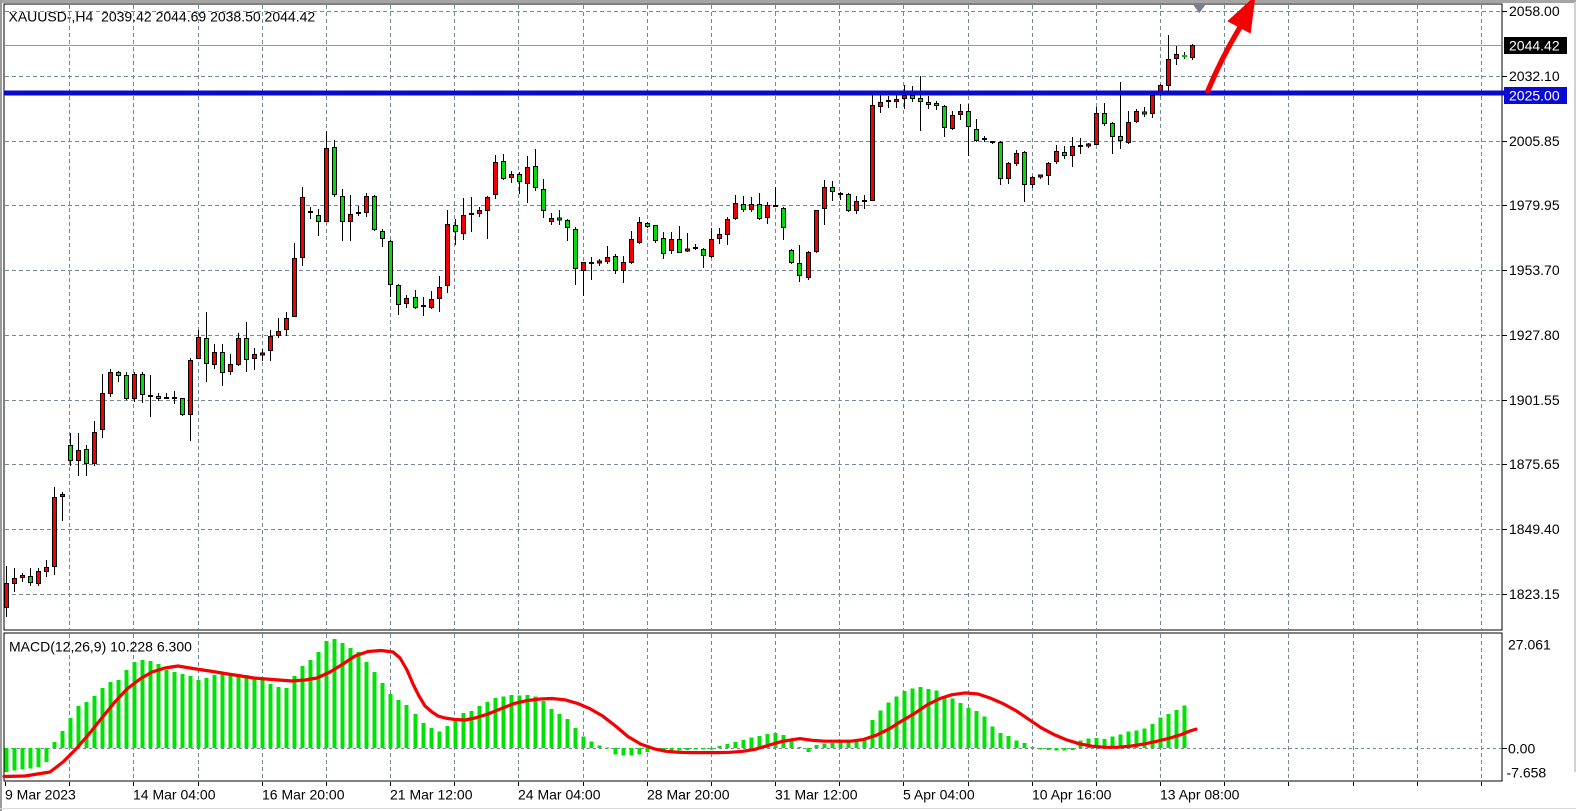 The height and width of the screenshot is (811, 1576). I want to click on svg-text: 2025.00, so click(1534, 96).